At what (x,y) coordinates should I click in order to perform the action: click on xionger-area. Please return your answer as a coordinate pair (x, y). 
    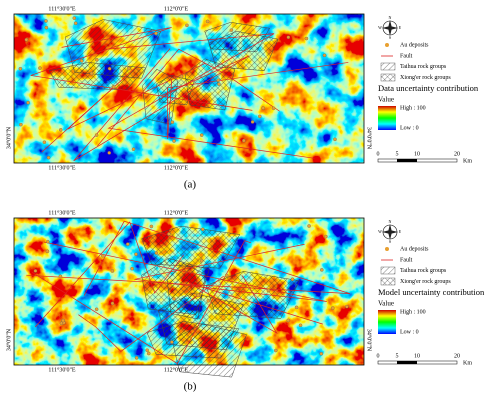
    Looking at the image, I should click on (191, 247).